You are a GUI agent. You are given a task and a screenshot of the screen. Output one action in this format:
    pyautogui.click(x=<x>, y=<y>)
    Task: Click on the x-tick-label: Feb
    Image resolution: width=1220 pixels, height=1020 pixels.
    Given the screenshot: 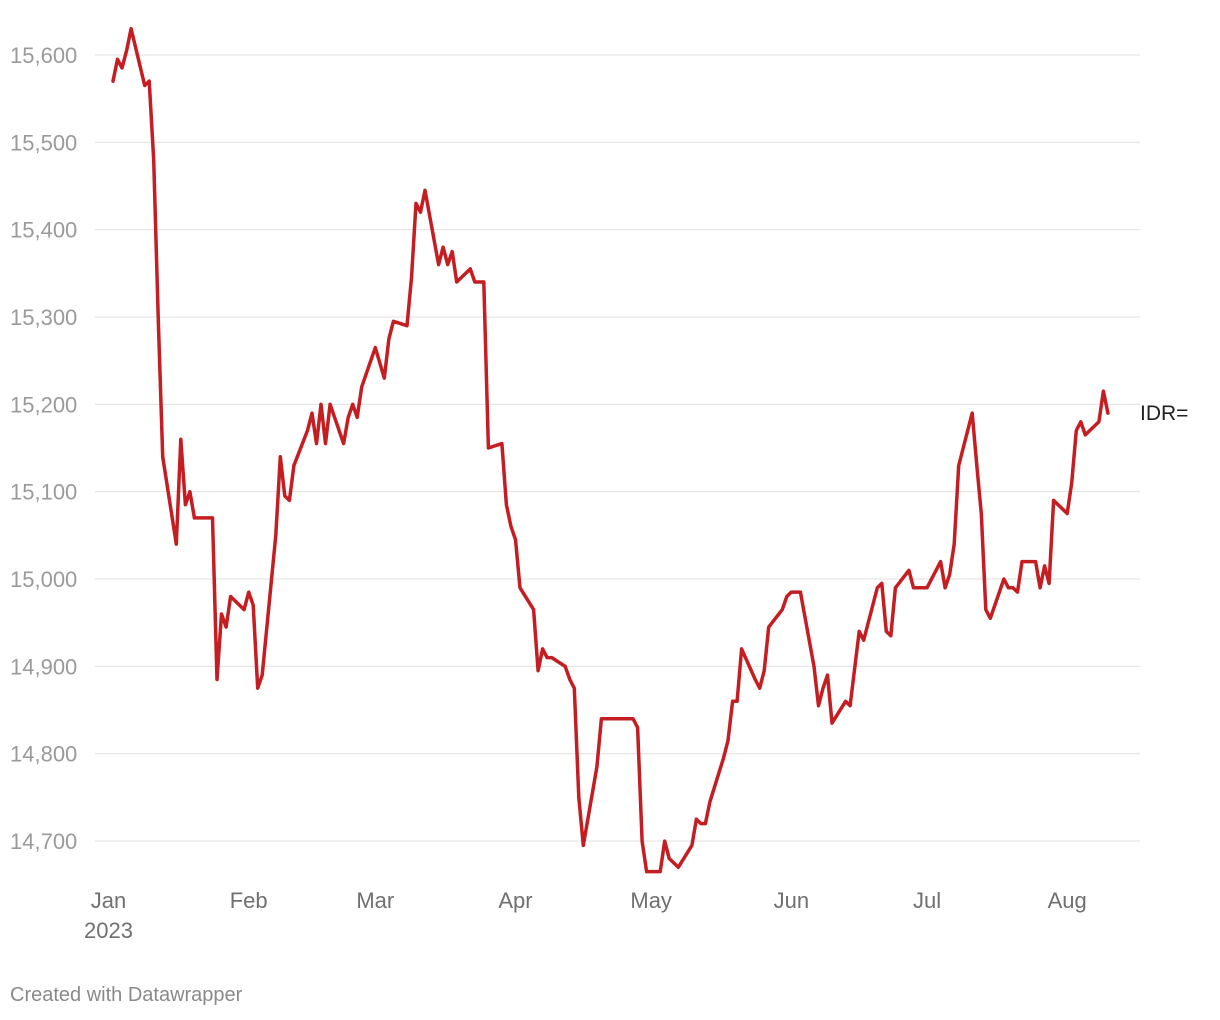 What is the action you would take?
    pyautogui.click(x=249, y=900)
    